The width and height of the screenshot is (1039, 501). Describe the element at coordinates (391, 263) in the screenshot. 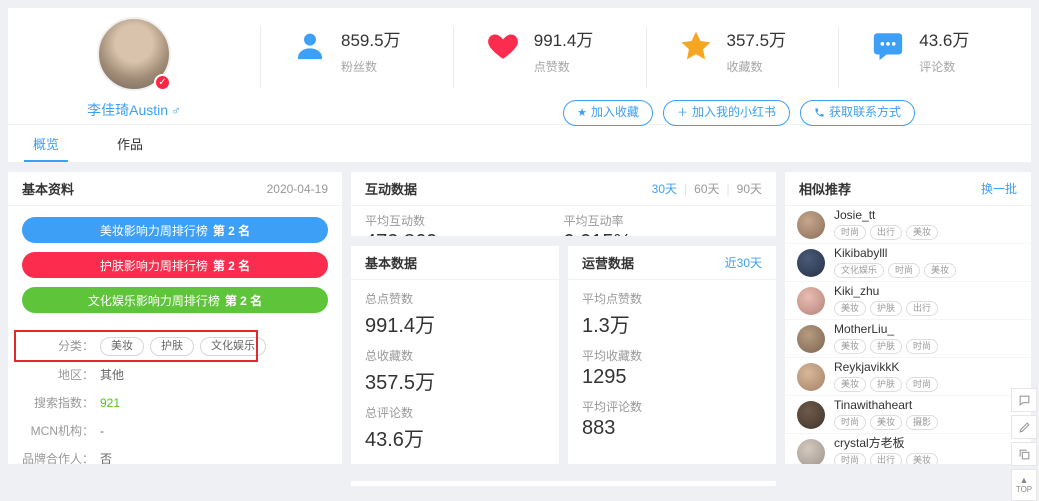

I see `basic-data-title: 基本数据` at that location.